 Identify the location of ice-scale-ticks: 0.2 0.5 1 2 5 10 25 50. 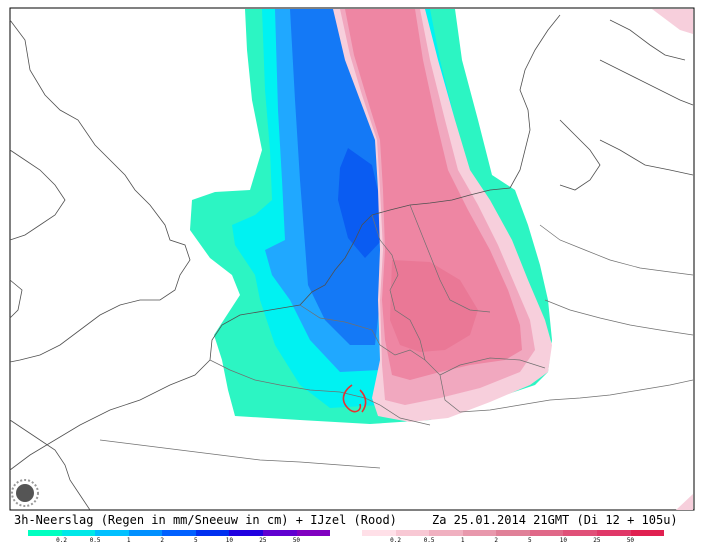
(513, 540).